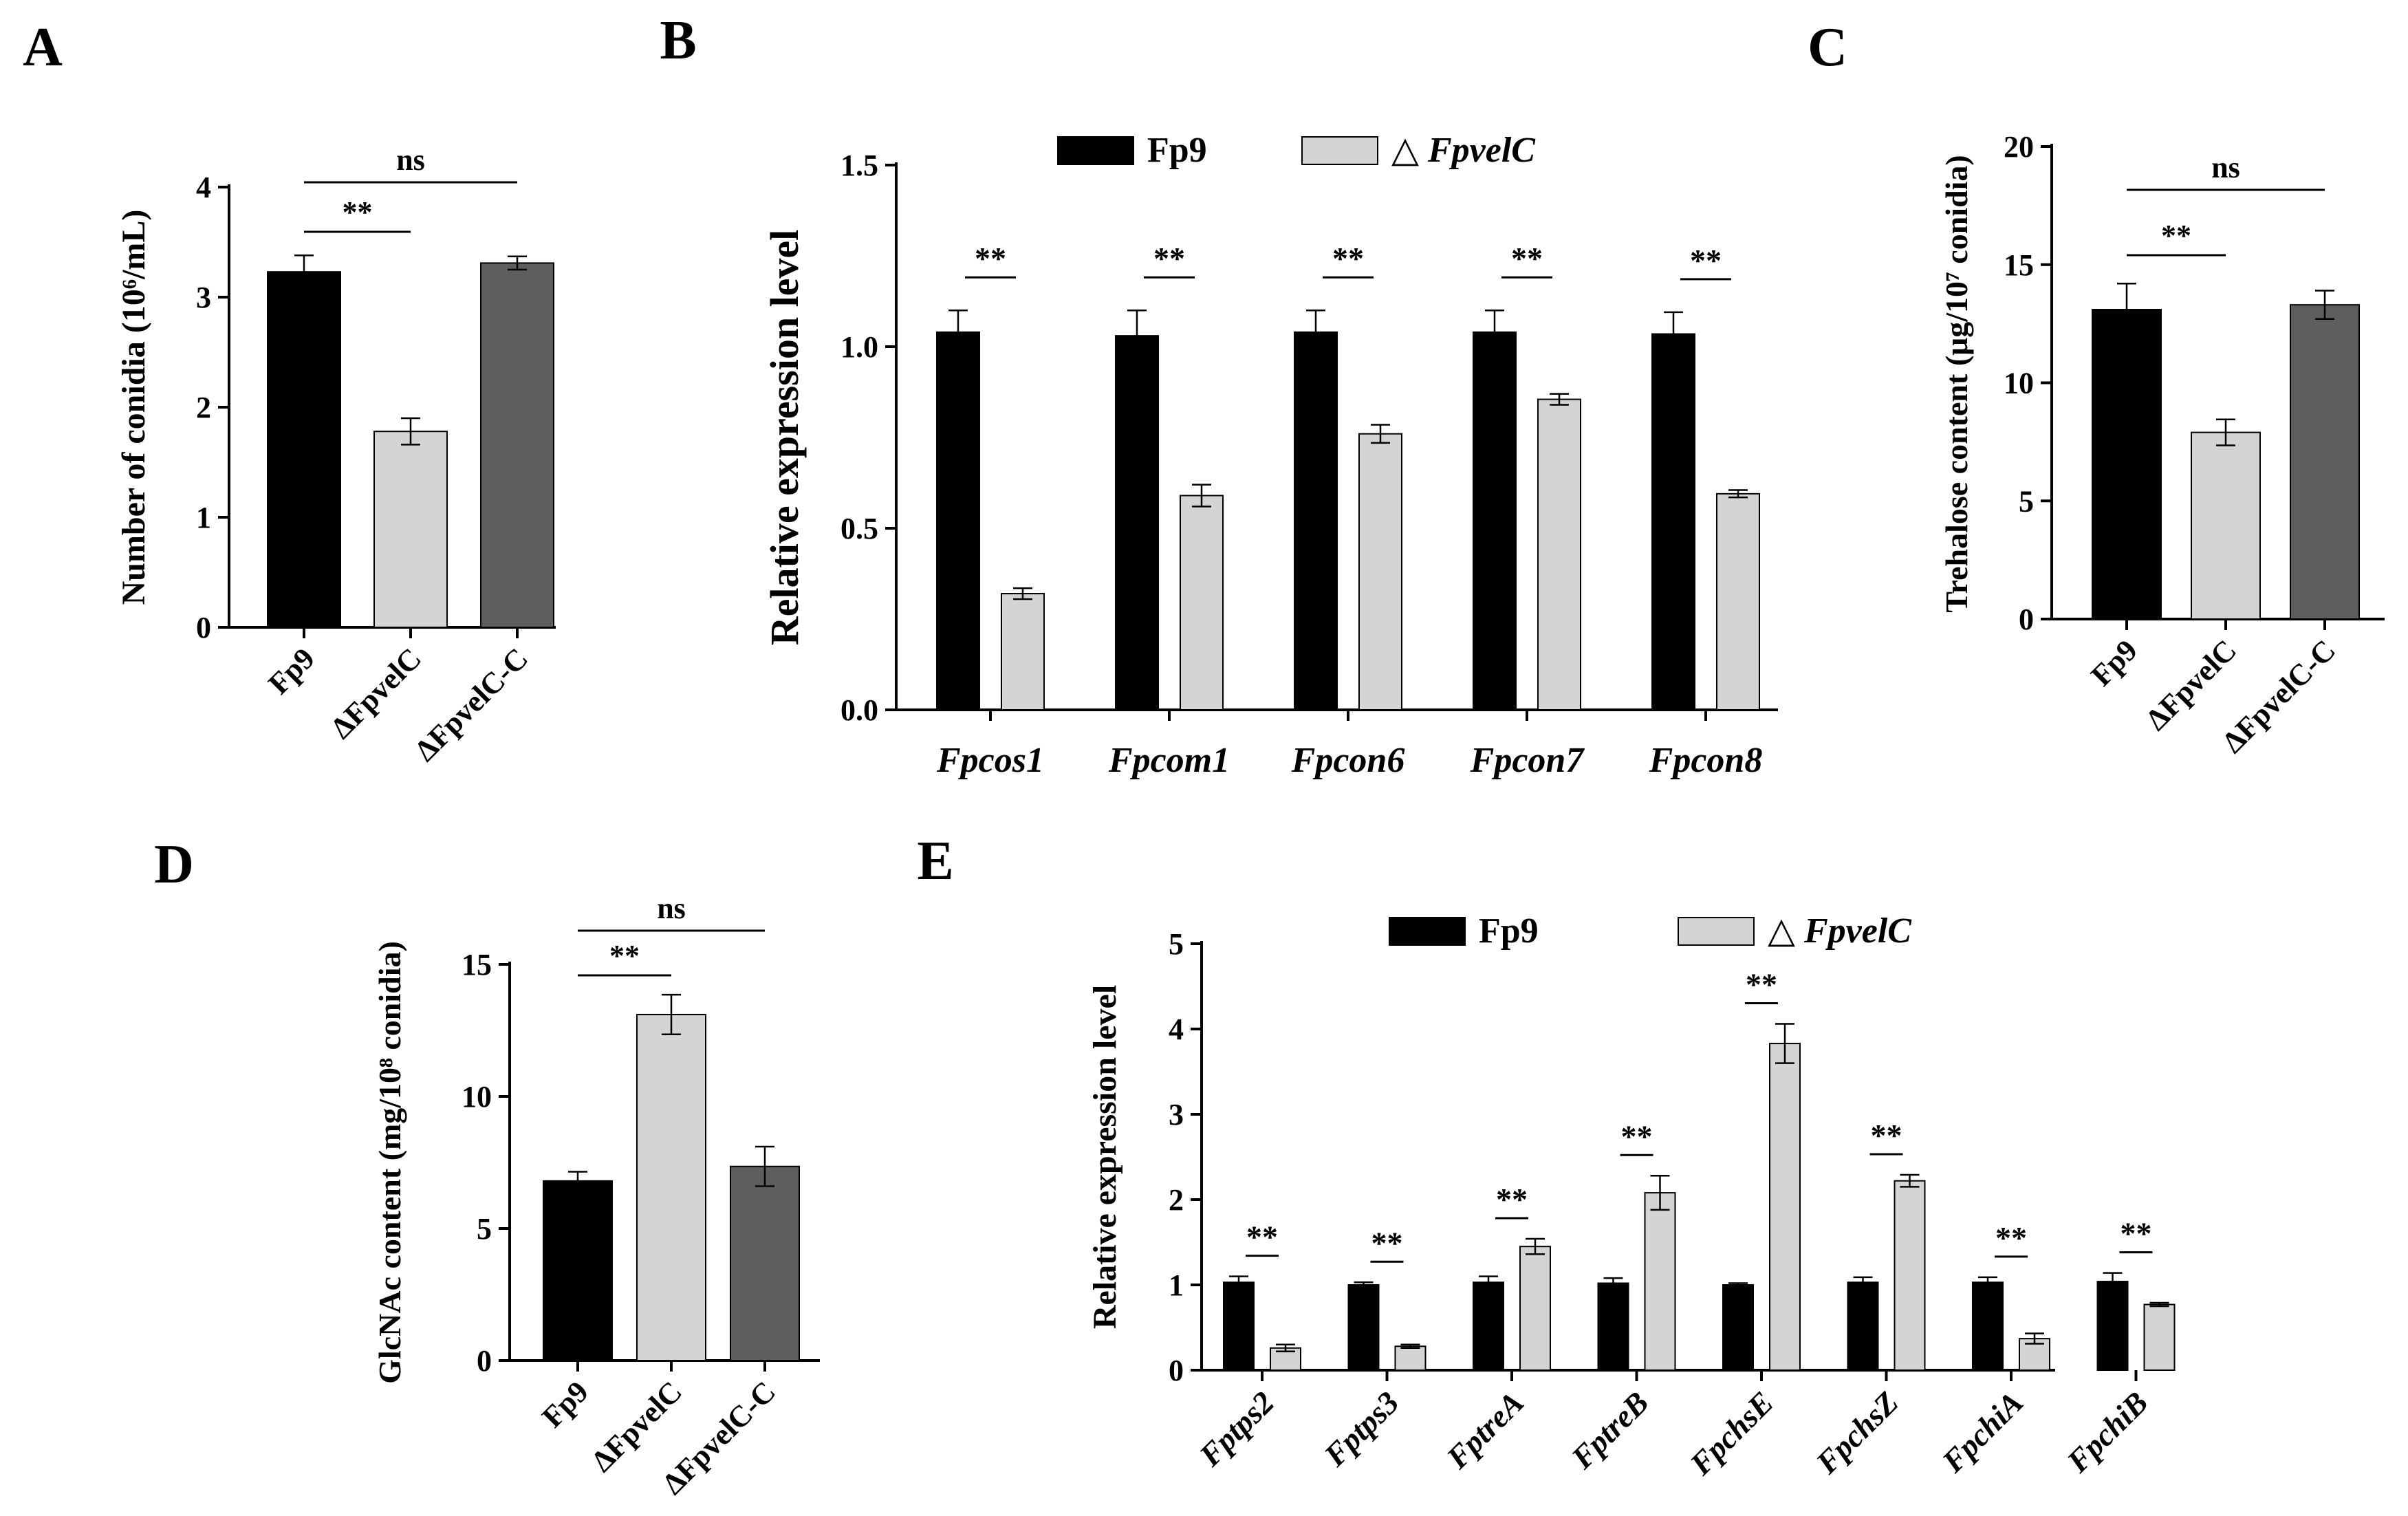 This screenshot has width=2408, height=1516. What do you see at coordinates (2027, 619) in the screenshot?
I see `panel-C-ytick-label: 0` at bounding box center [2027, 619].